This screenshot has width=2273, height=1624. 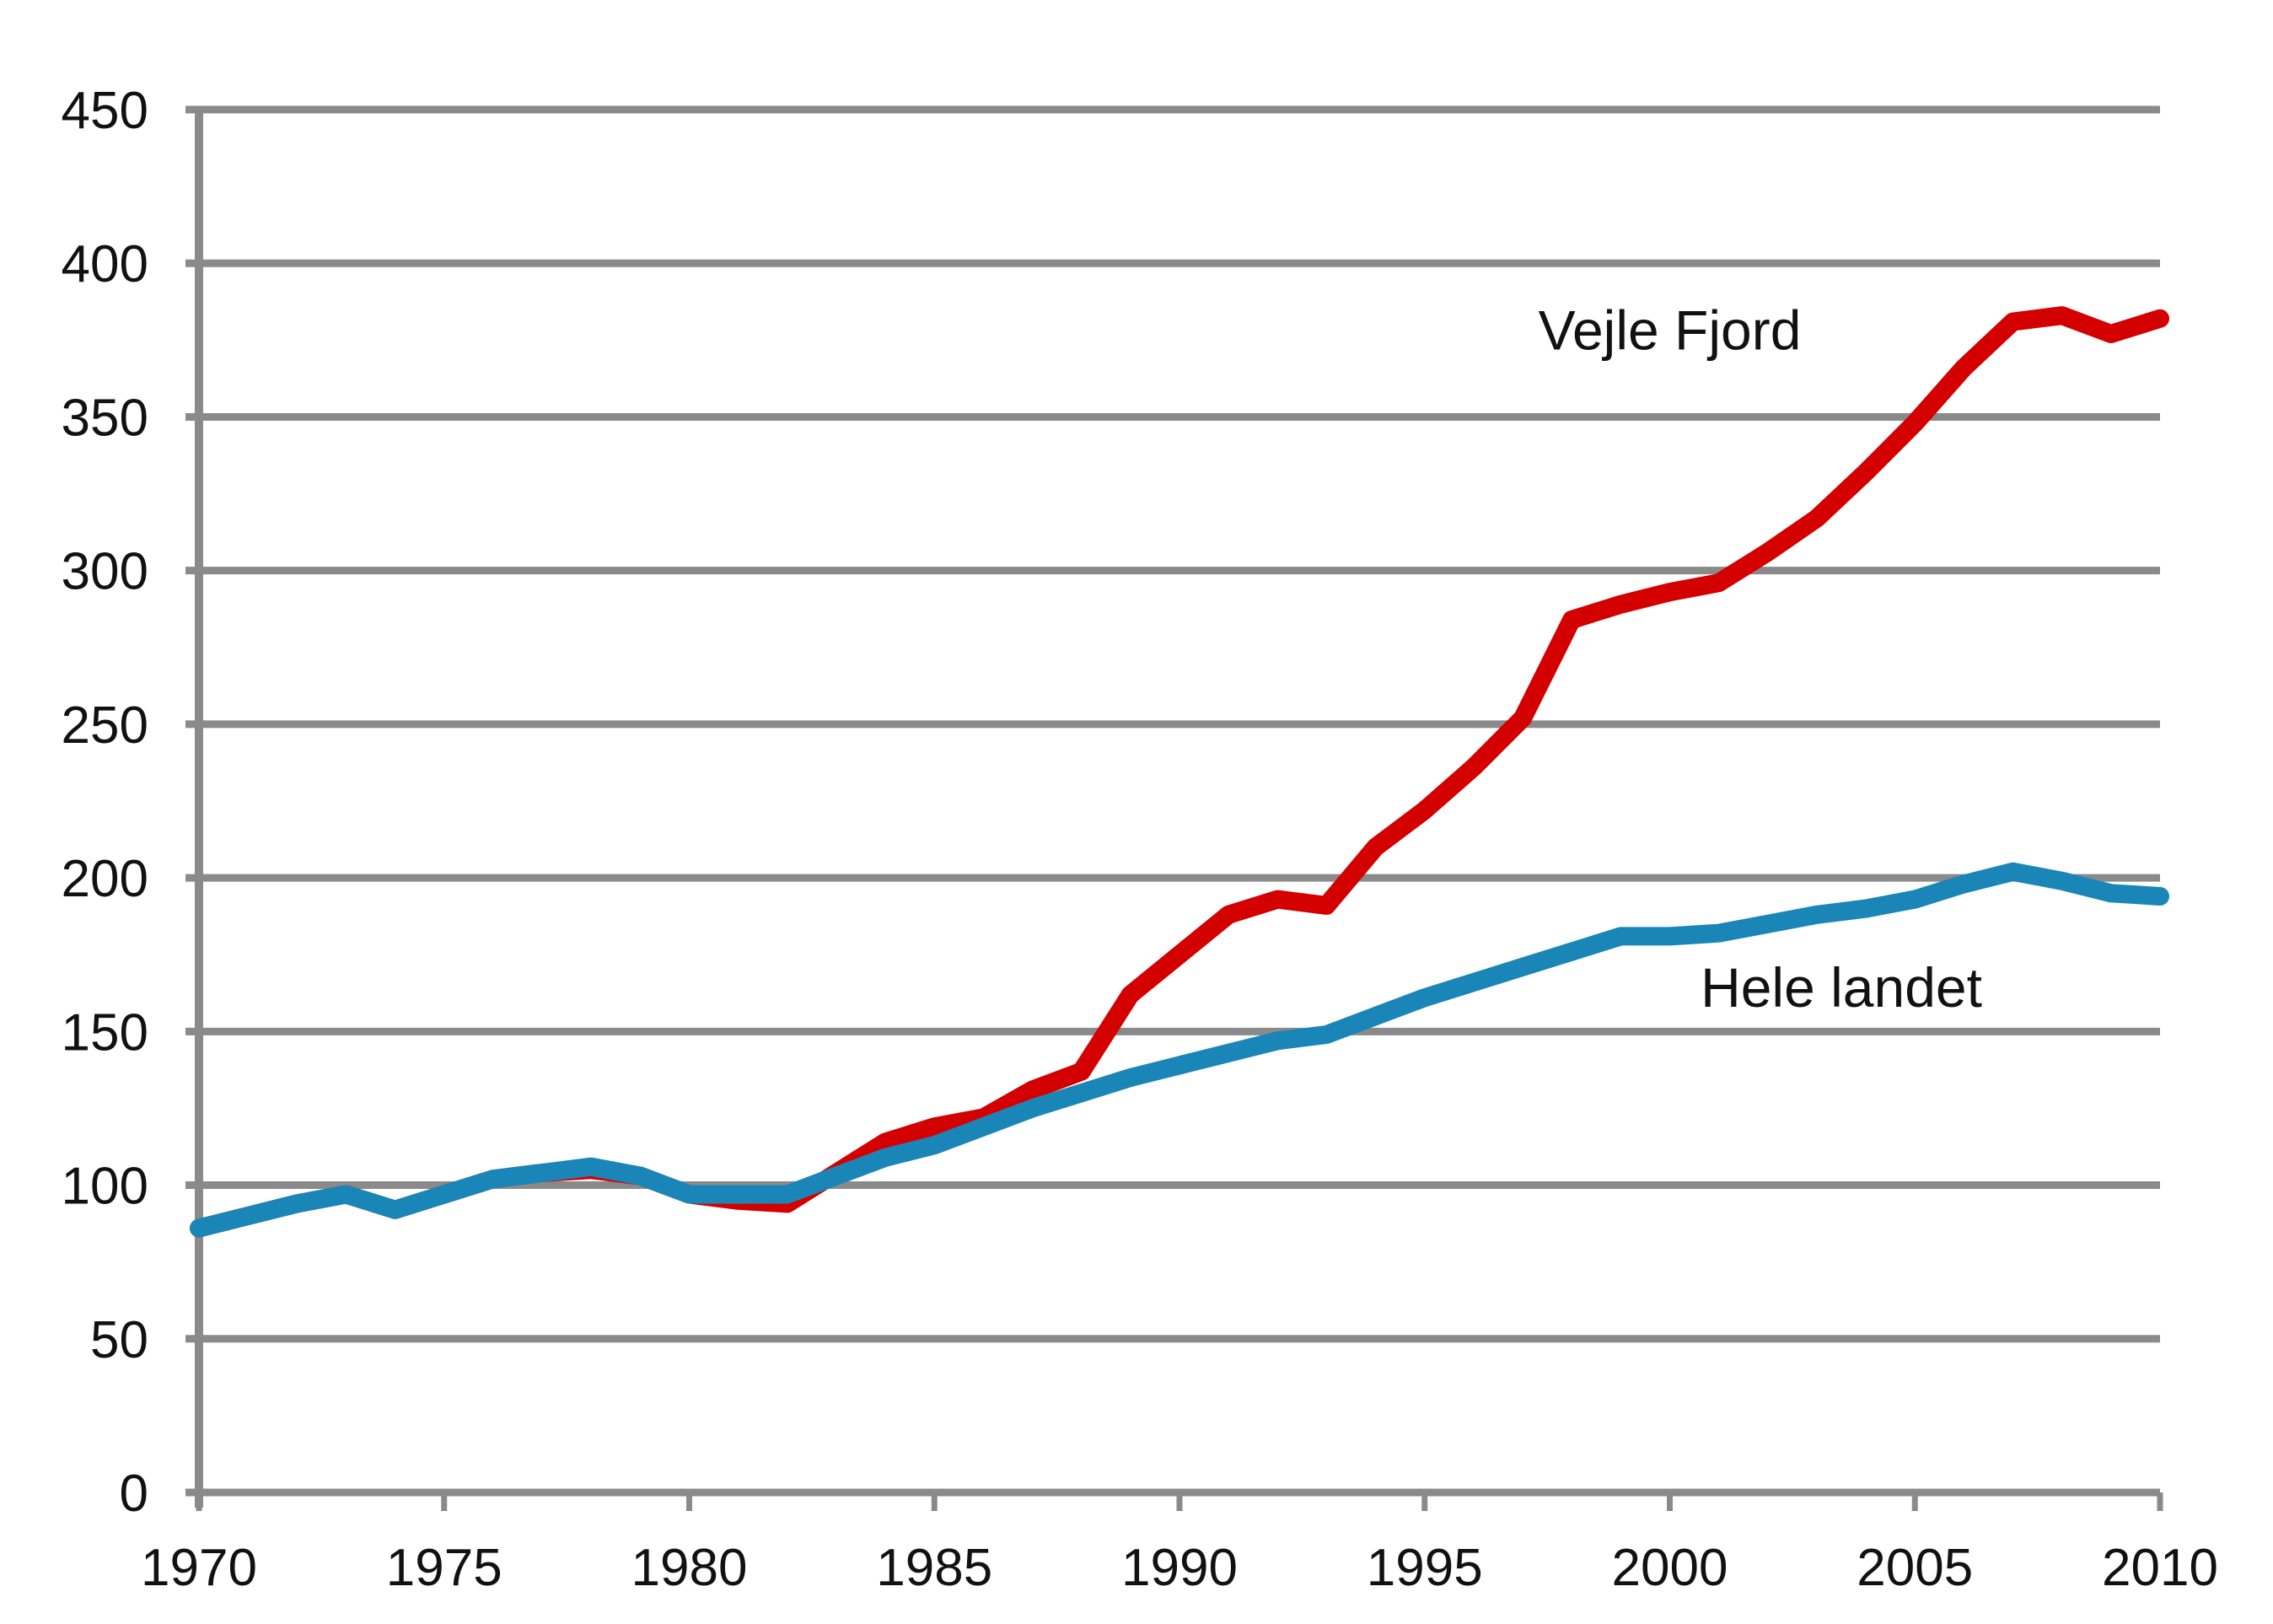 What do you see at coordinates (444, 1568) in the screenshot?
I see `x-tick-label: 1975` at bounding box center [444, 1568].